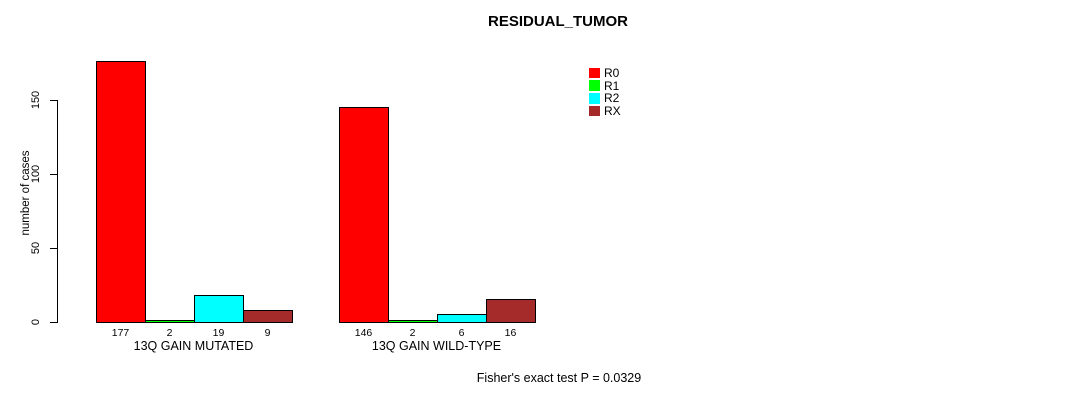 The width and height of the screenshot is (1090, 400). I want to click on bar-r1-group2, so click(412, 322).